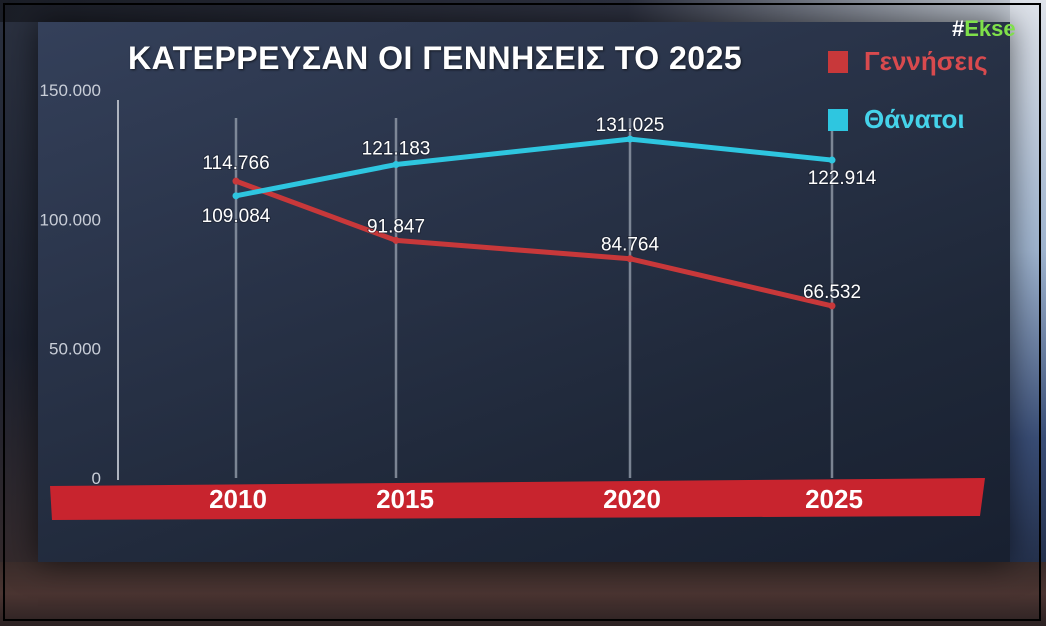 This screenshot has width=1046, height=626. I want to click on data-label-deaths-2015: 121.183, so click(396, 149).